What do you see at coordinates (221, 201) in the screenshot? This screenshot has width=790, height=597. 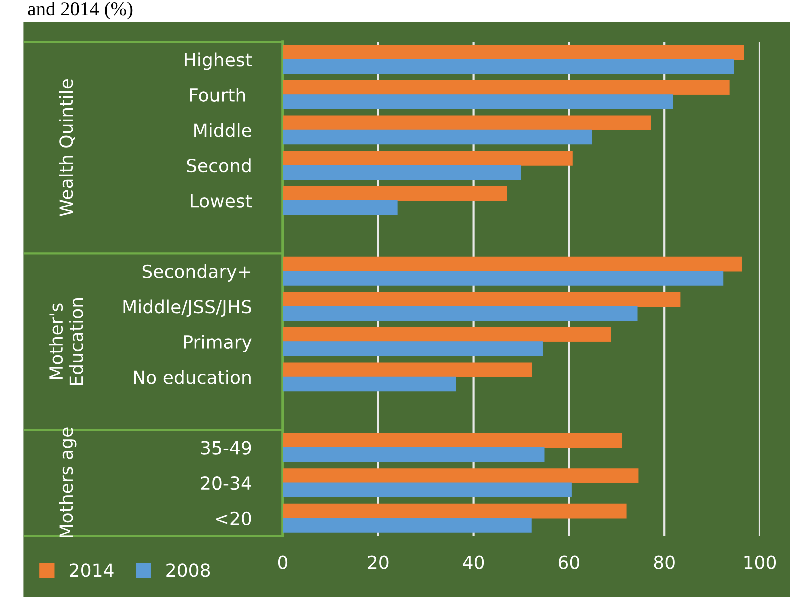 I see `y-tick-label: Lowest` at bounding box center [221, 201].